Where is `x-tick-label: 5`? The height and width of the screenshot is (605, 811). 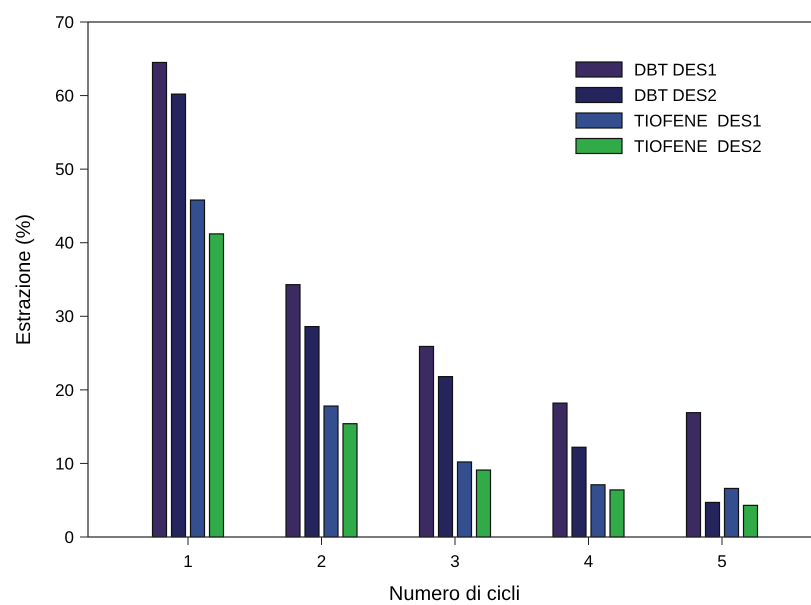 x-tick-label: 5 is located at coordinates (722, 561).